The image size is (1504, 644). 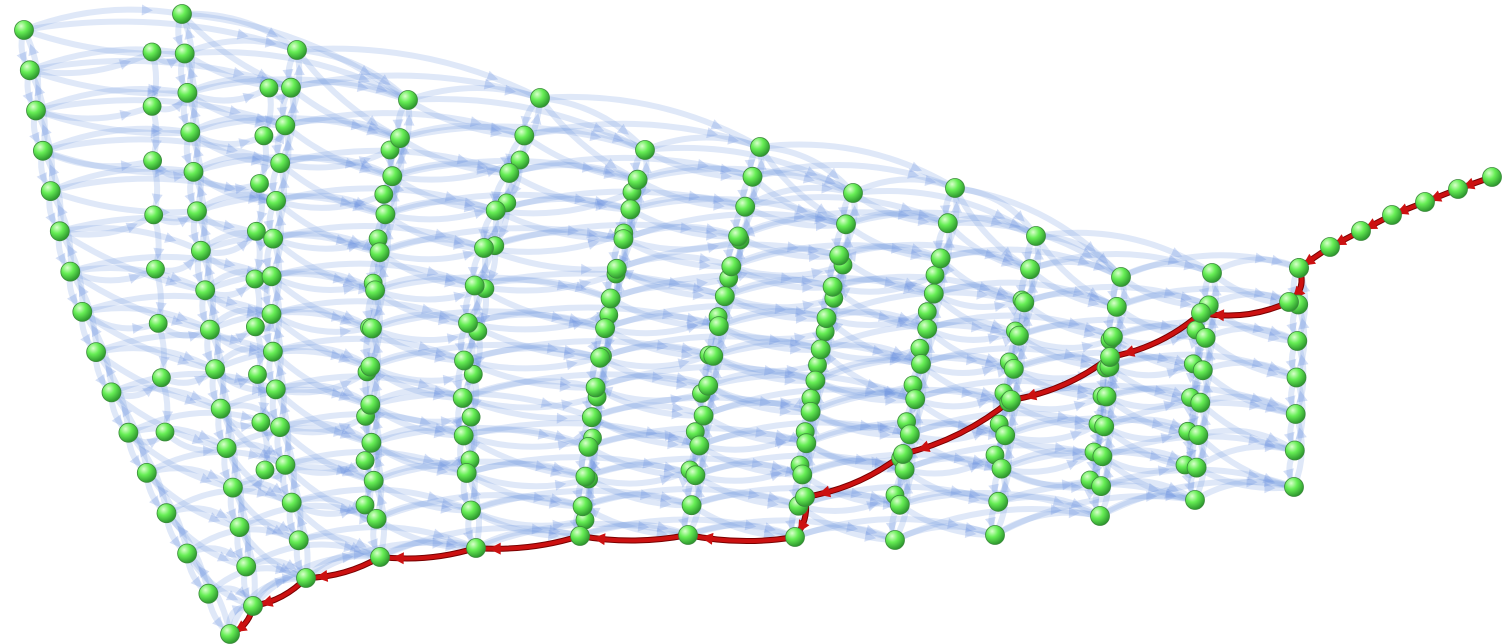 I want to click on path-edge, so click(x=1155, y=335).